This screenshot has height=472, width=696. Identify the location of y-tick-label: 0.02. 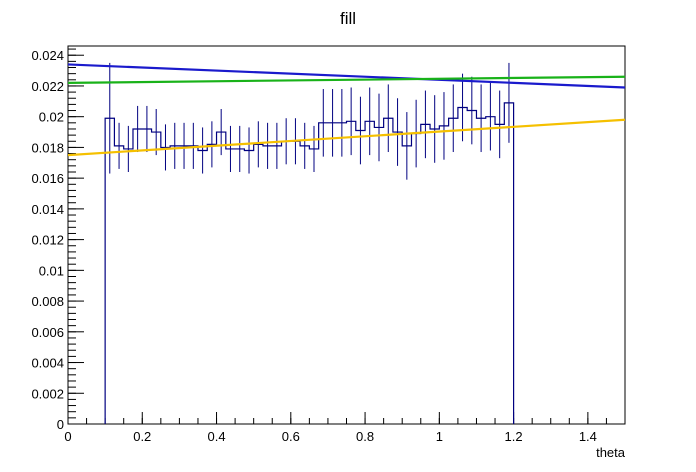
(51, 117).